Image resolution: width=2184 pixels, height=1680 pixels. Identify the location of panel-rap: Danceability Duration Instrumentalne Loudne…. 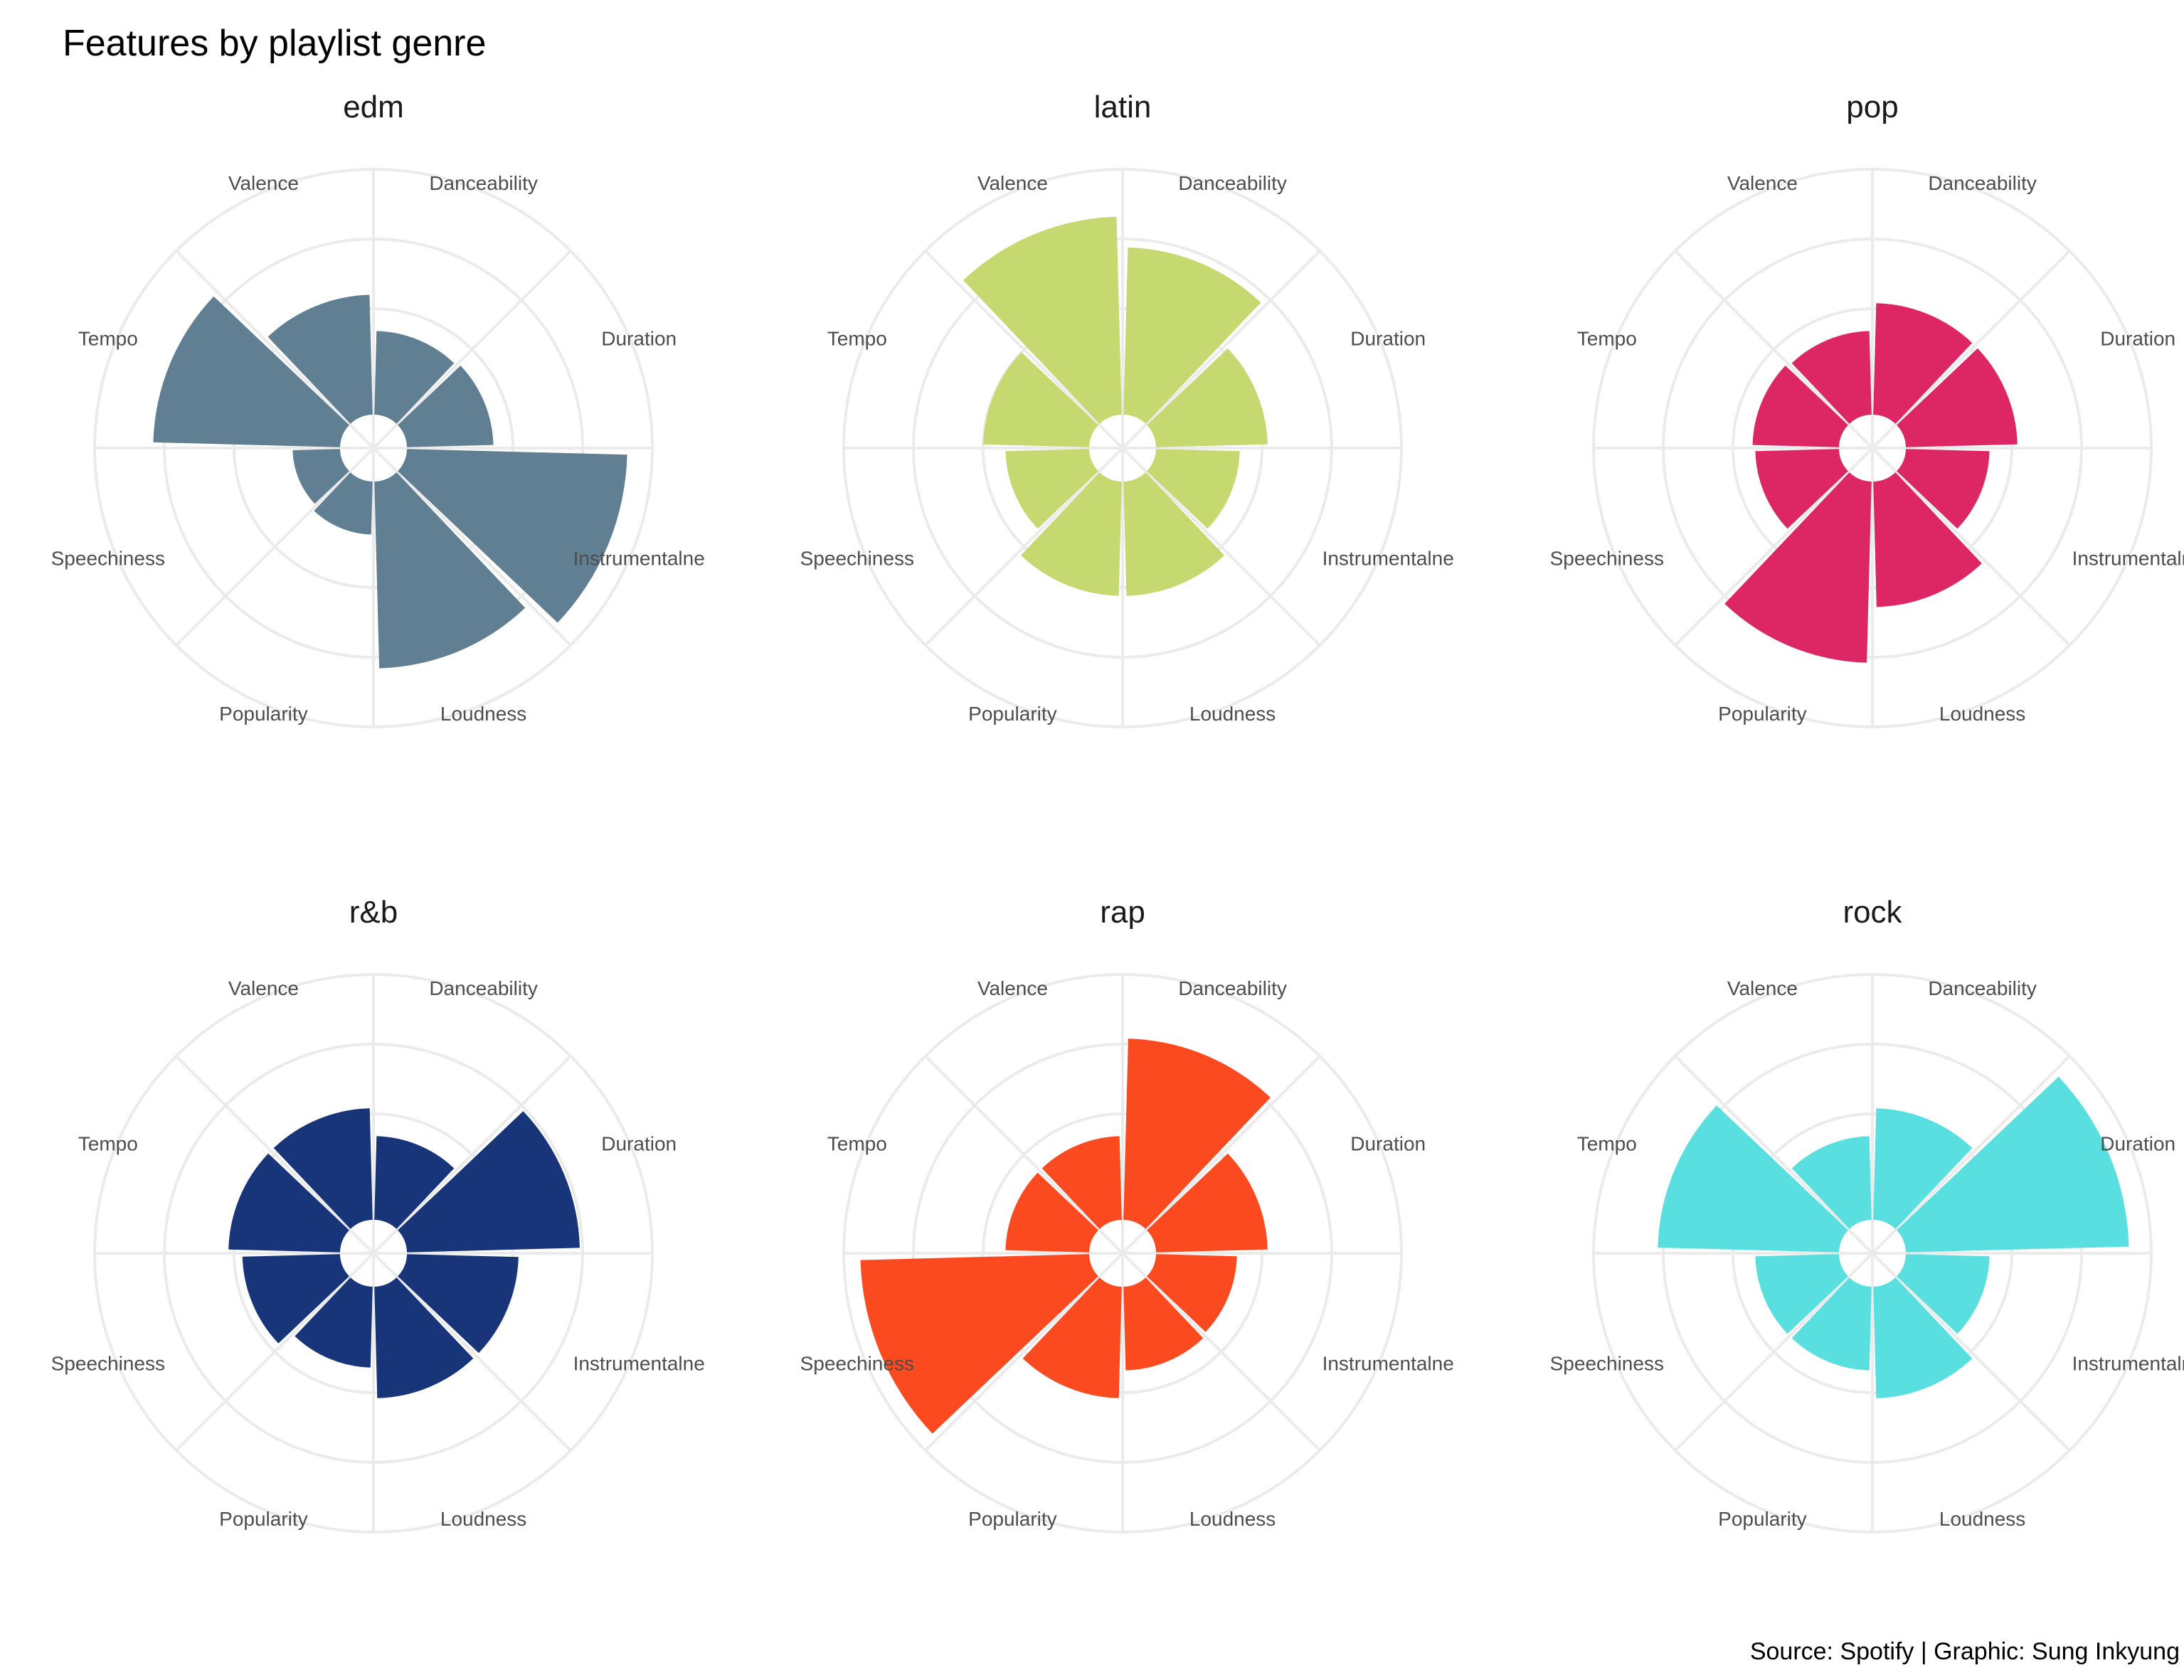
(1127, 1214).